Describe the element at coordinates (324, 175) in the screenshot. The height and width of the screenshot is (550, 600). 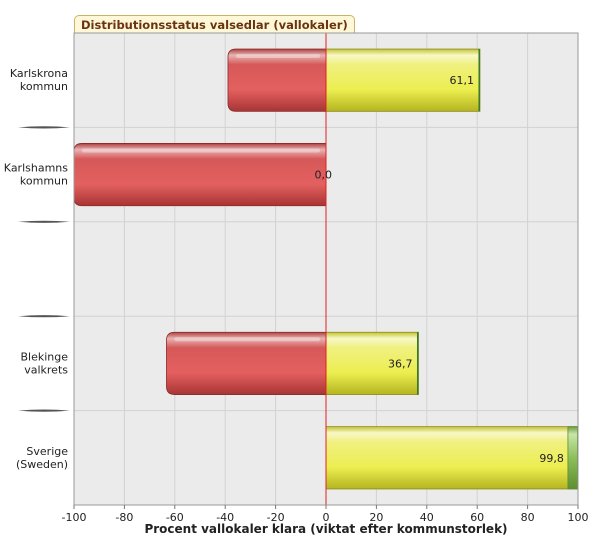
I see `value-label: 0,0` at that location.